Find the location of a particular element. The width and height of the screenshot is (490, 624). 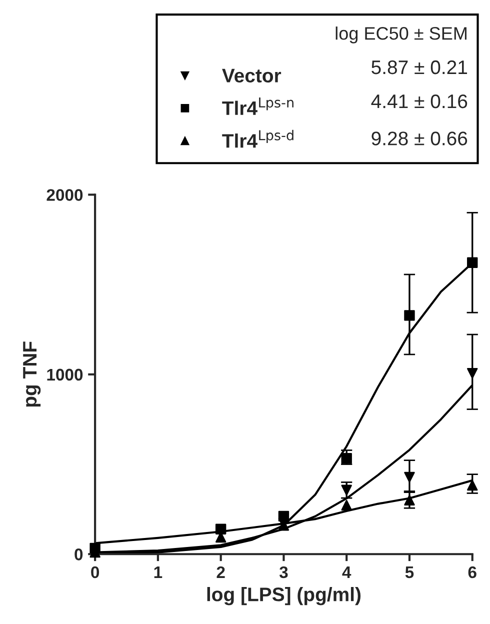

legend-label: Tlr4$^{Lps-d}$ is located at coordinates (258, 139).